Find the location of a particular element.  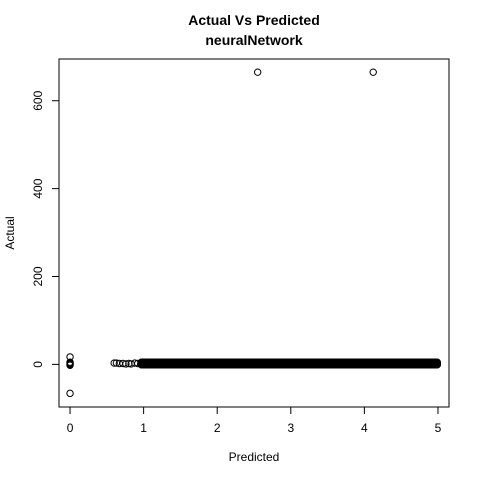

x-tick-label: 5 is located at coordinates (438, 428).